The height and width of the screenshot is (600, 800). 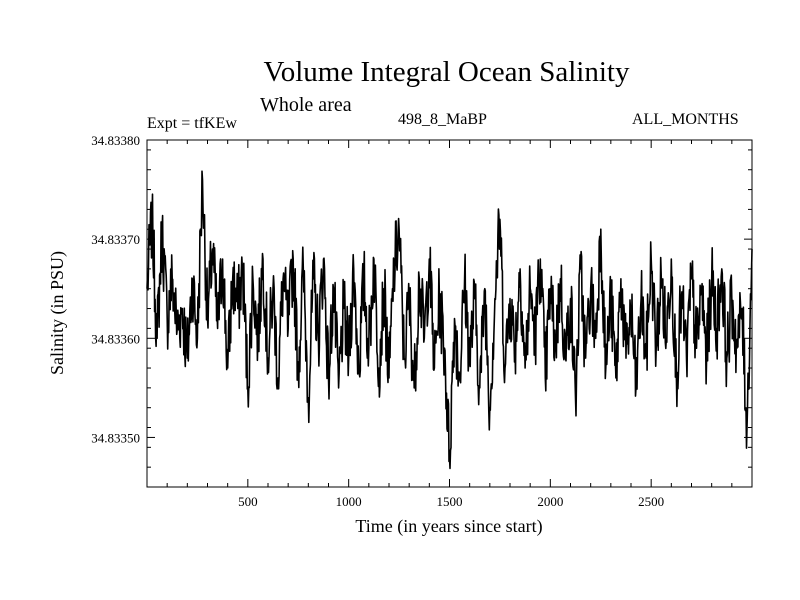 What do you see at coordinates (450, 501) in the screenshot?
I see `x-tick-label: 1500` at bounding box center [450, 501].